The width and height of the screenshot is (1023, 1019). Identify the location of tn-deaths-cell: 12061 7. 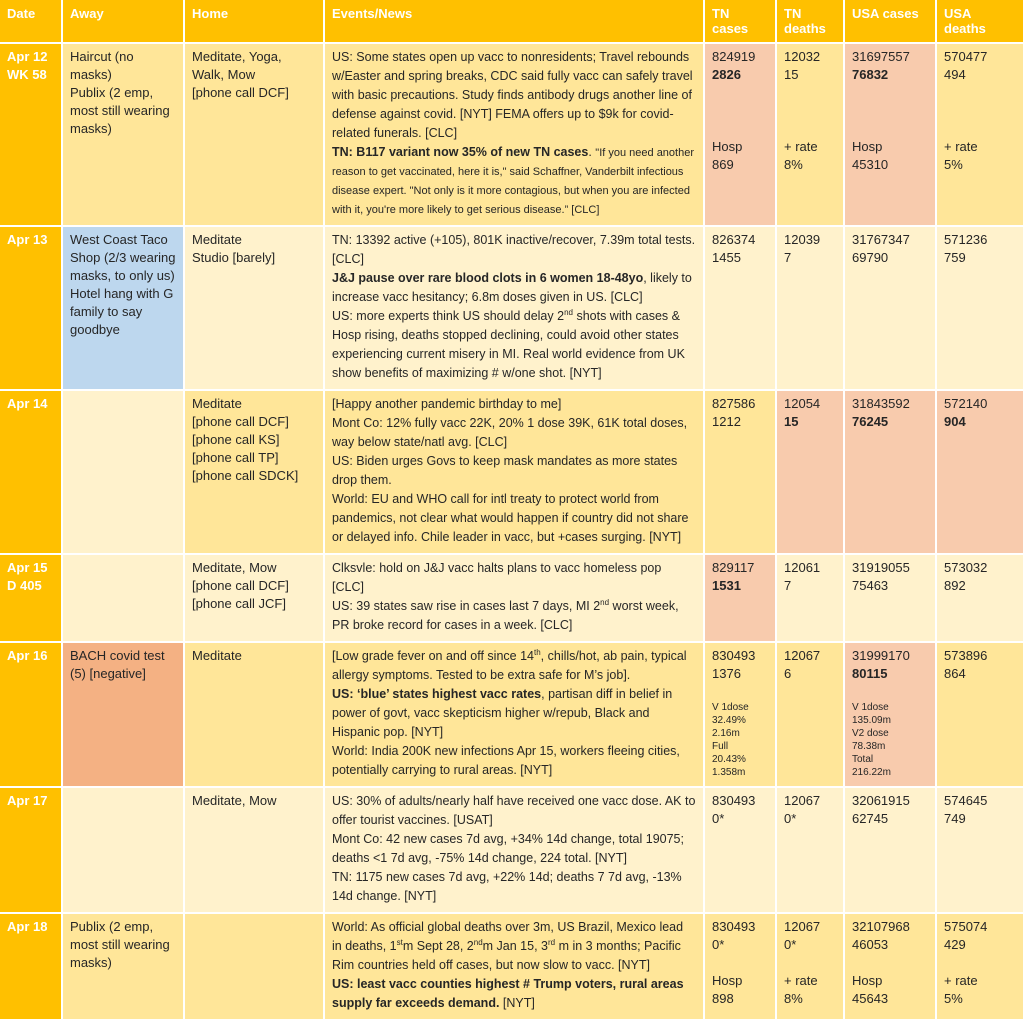
(810, 598).